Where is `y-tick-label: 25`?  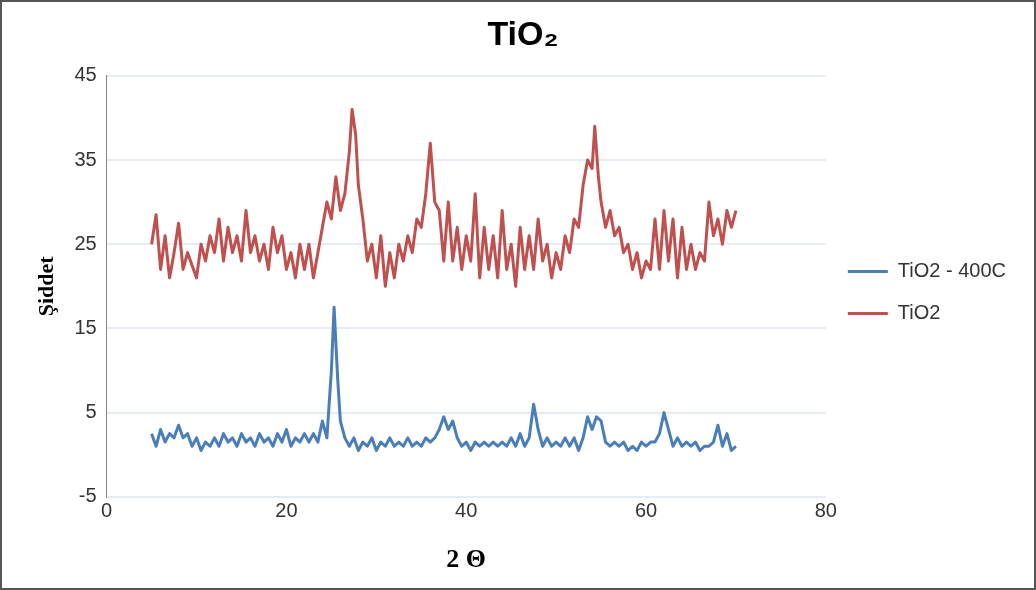
y-tick-label: 25 is located at coordinates (85, 242).